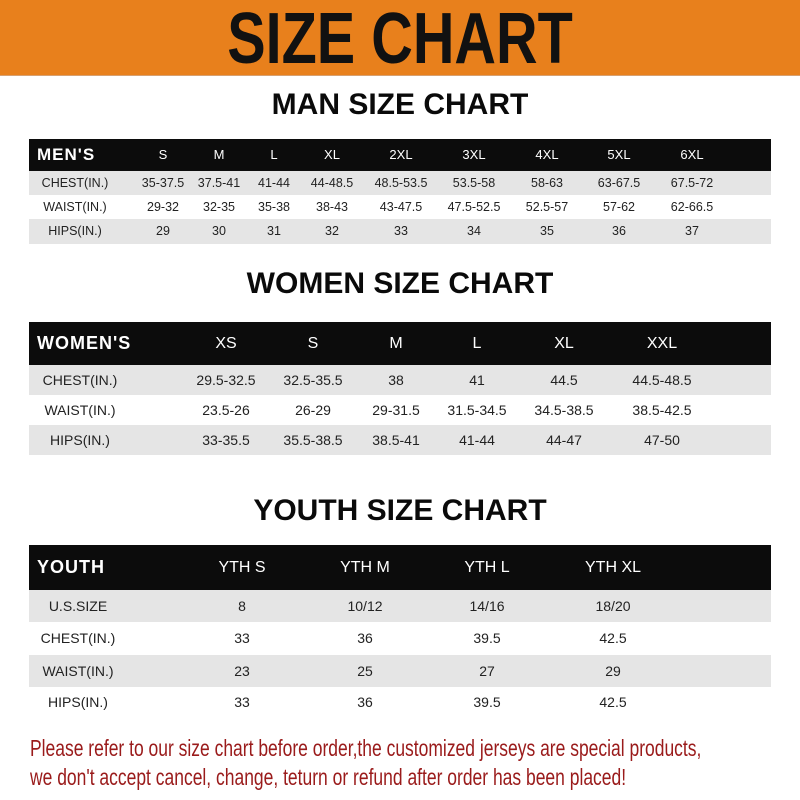  What do you see at coordinates (692, 207) in the screenshot?
I see `measurement-value: 62-66.5` at bounding box center [692, 207].